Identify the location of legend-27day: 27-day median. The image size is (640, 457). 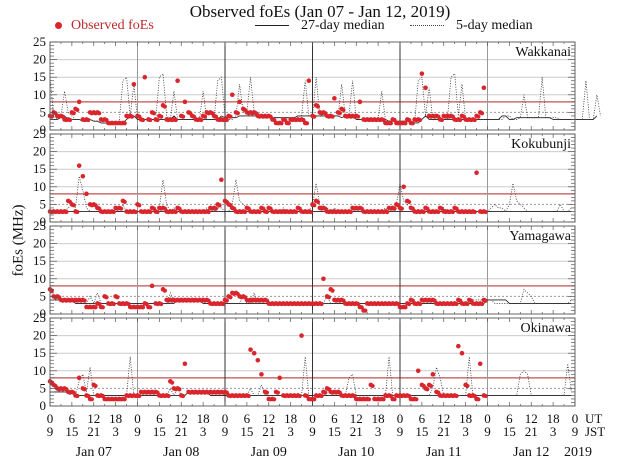
(320, 26).